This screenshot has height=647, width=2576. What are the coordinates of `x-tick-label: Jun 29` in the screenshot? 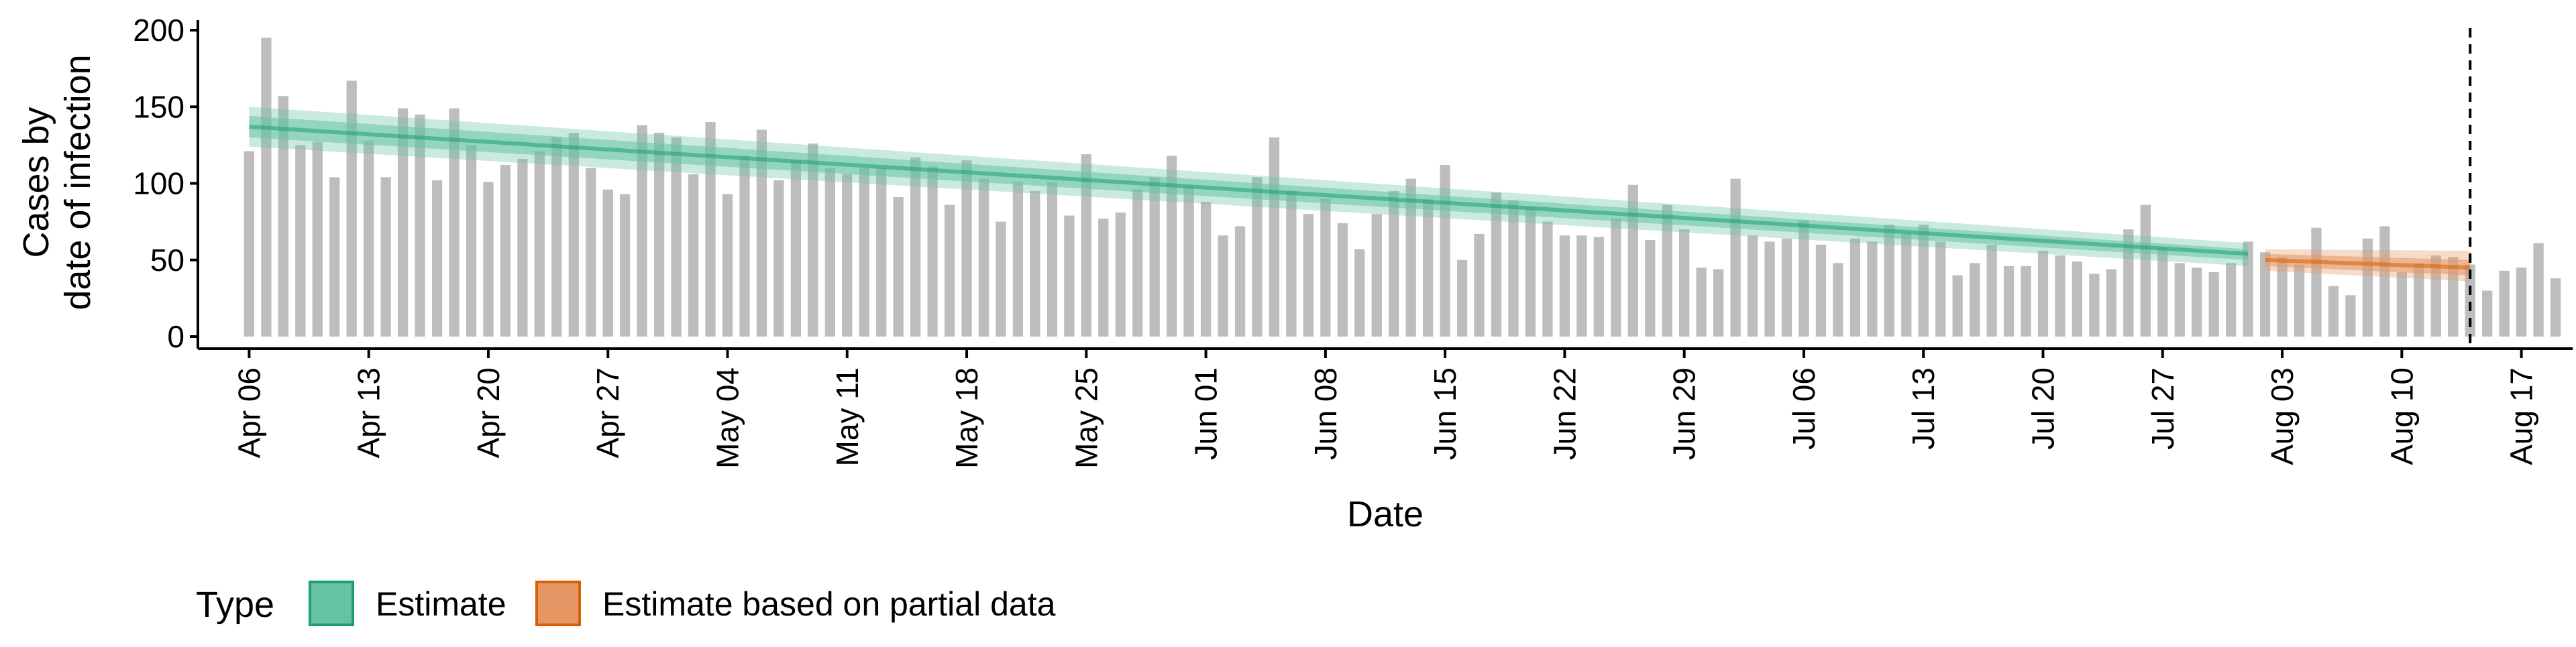 It's located at (1684, 414).